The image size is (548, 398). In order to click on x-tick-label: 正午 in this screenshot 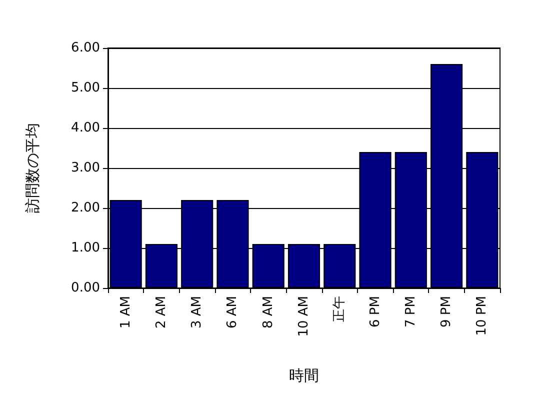, I will do `click(340, 309)`.